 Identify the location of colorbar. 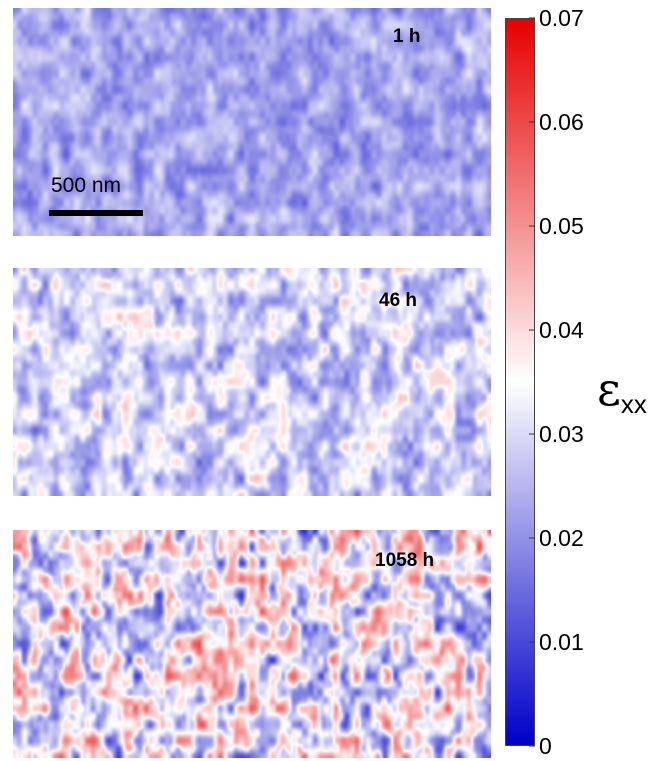
(520, 382).